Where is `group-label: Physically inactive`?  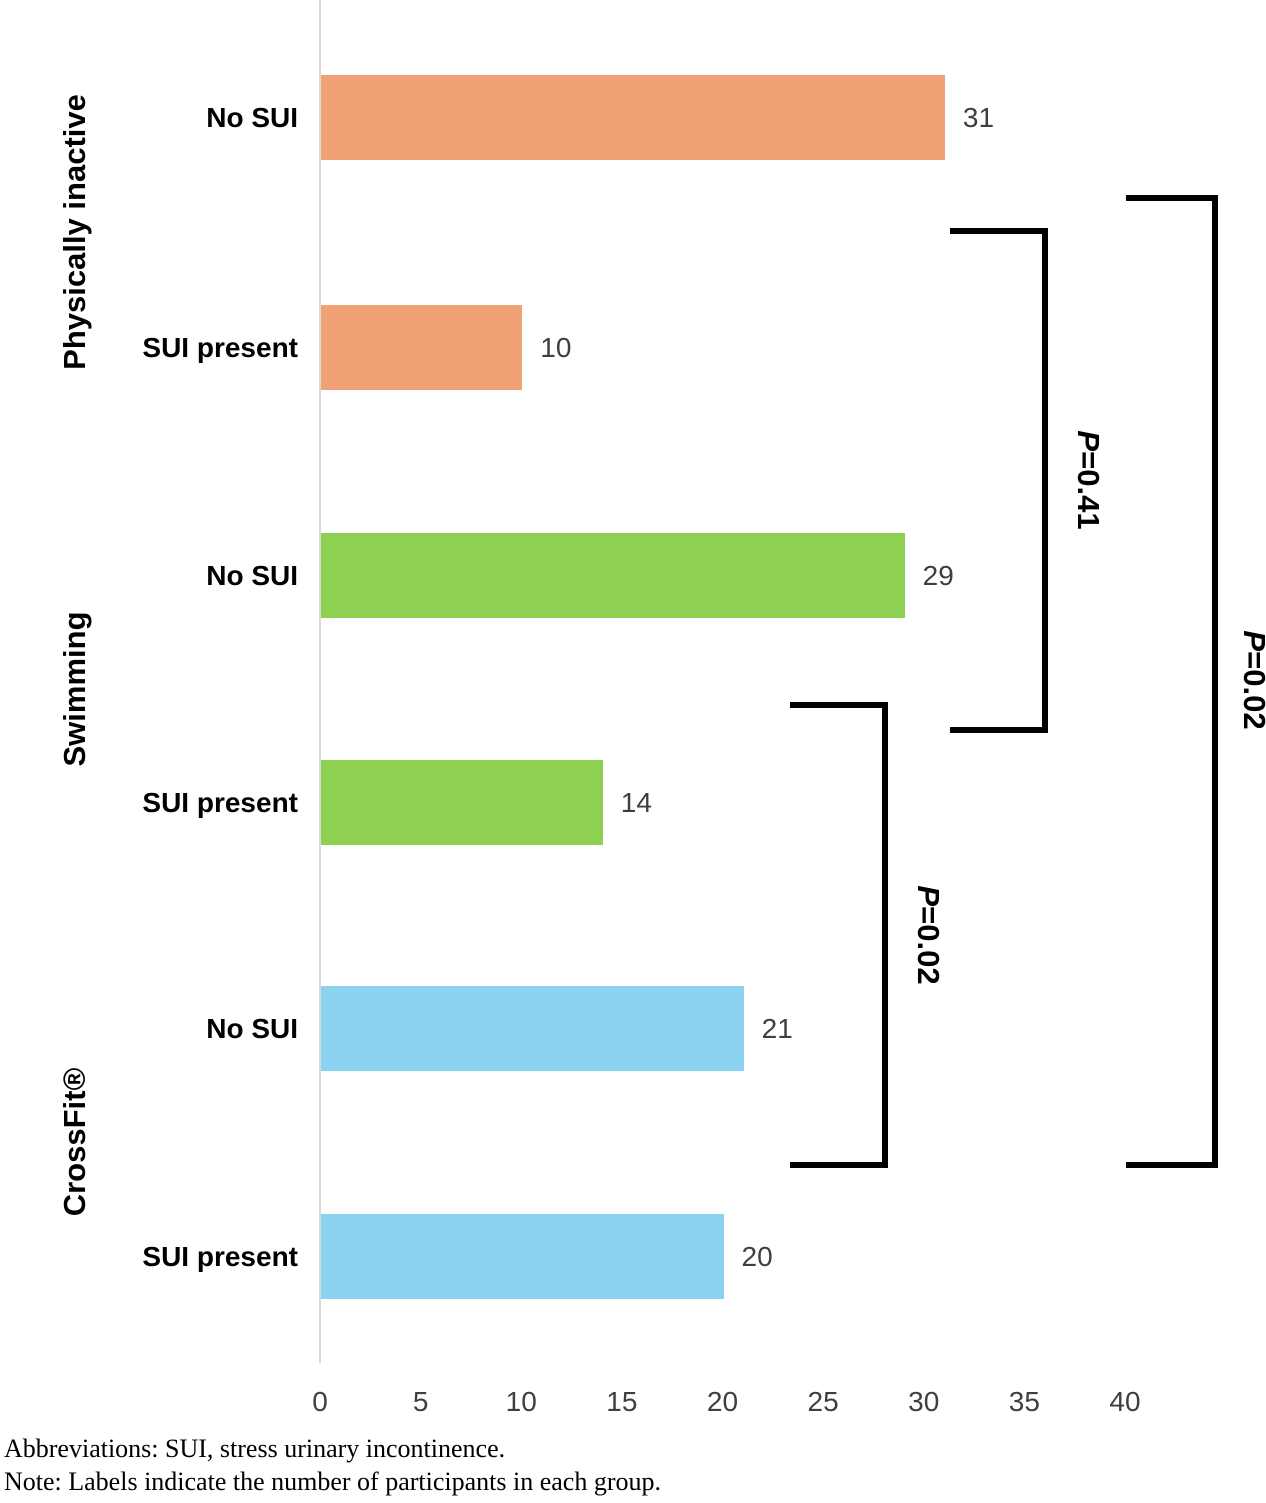 group-label: Physically inactive is located at coordinates (74, 232).